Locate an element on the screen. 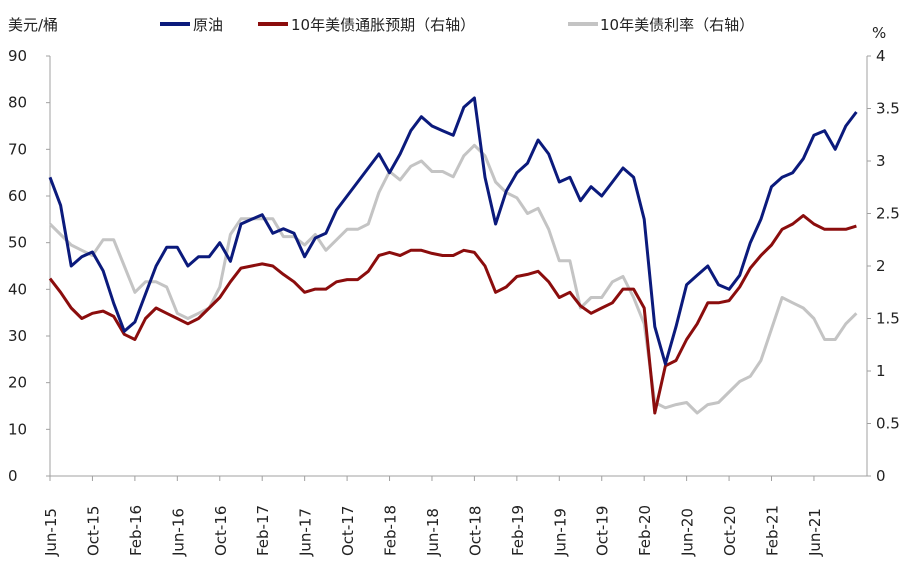  legend-label-inflation-expectation: 10年美债通胀预期（右轴） is located at coordinates (383, 25).